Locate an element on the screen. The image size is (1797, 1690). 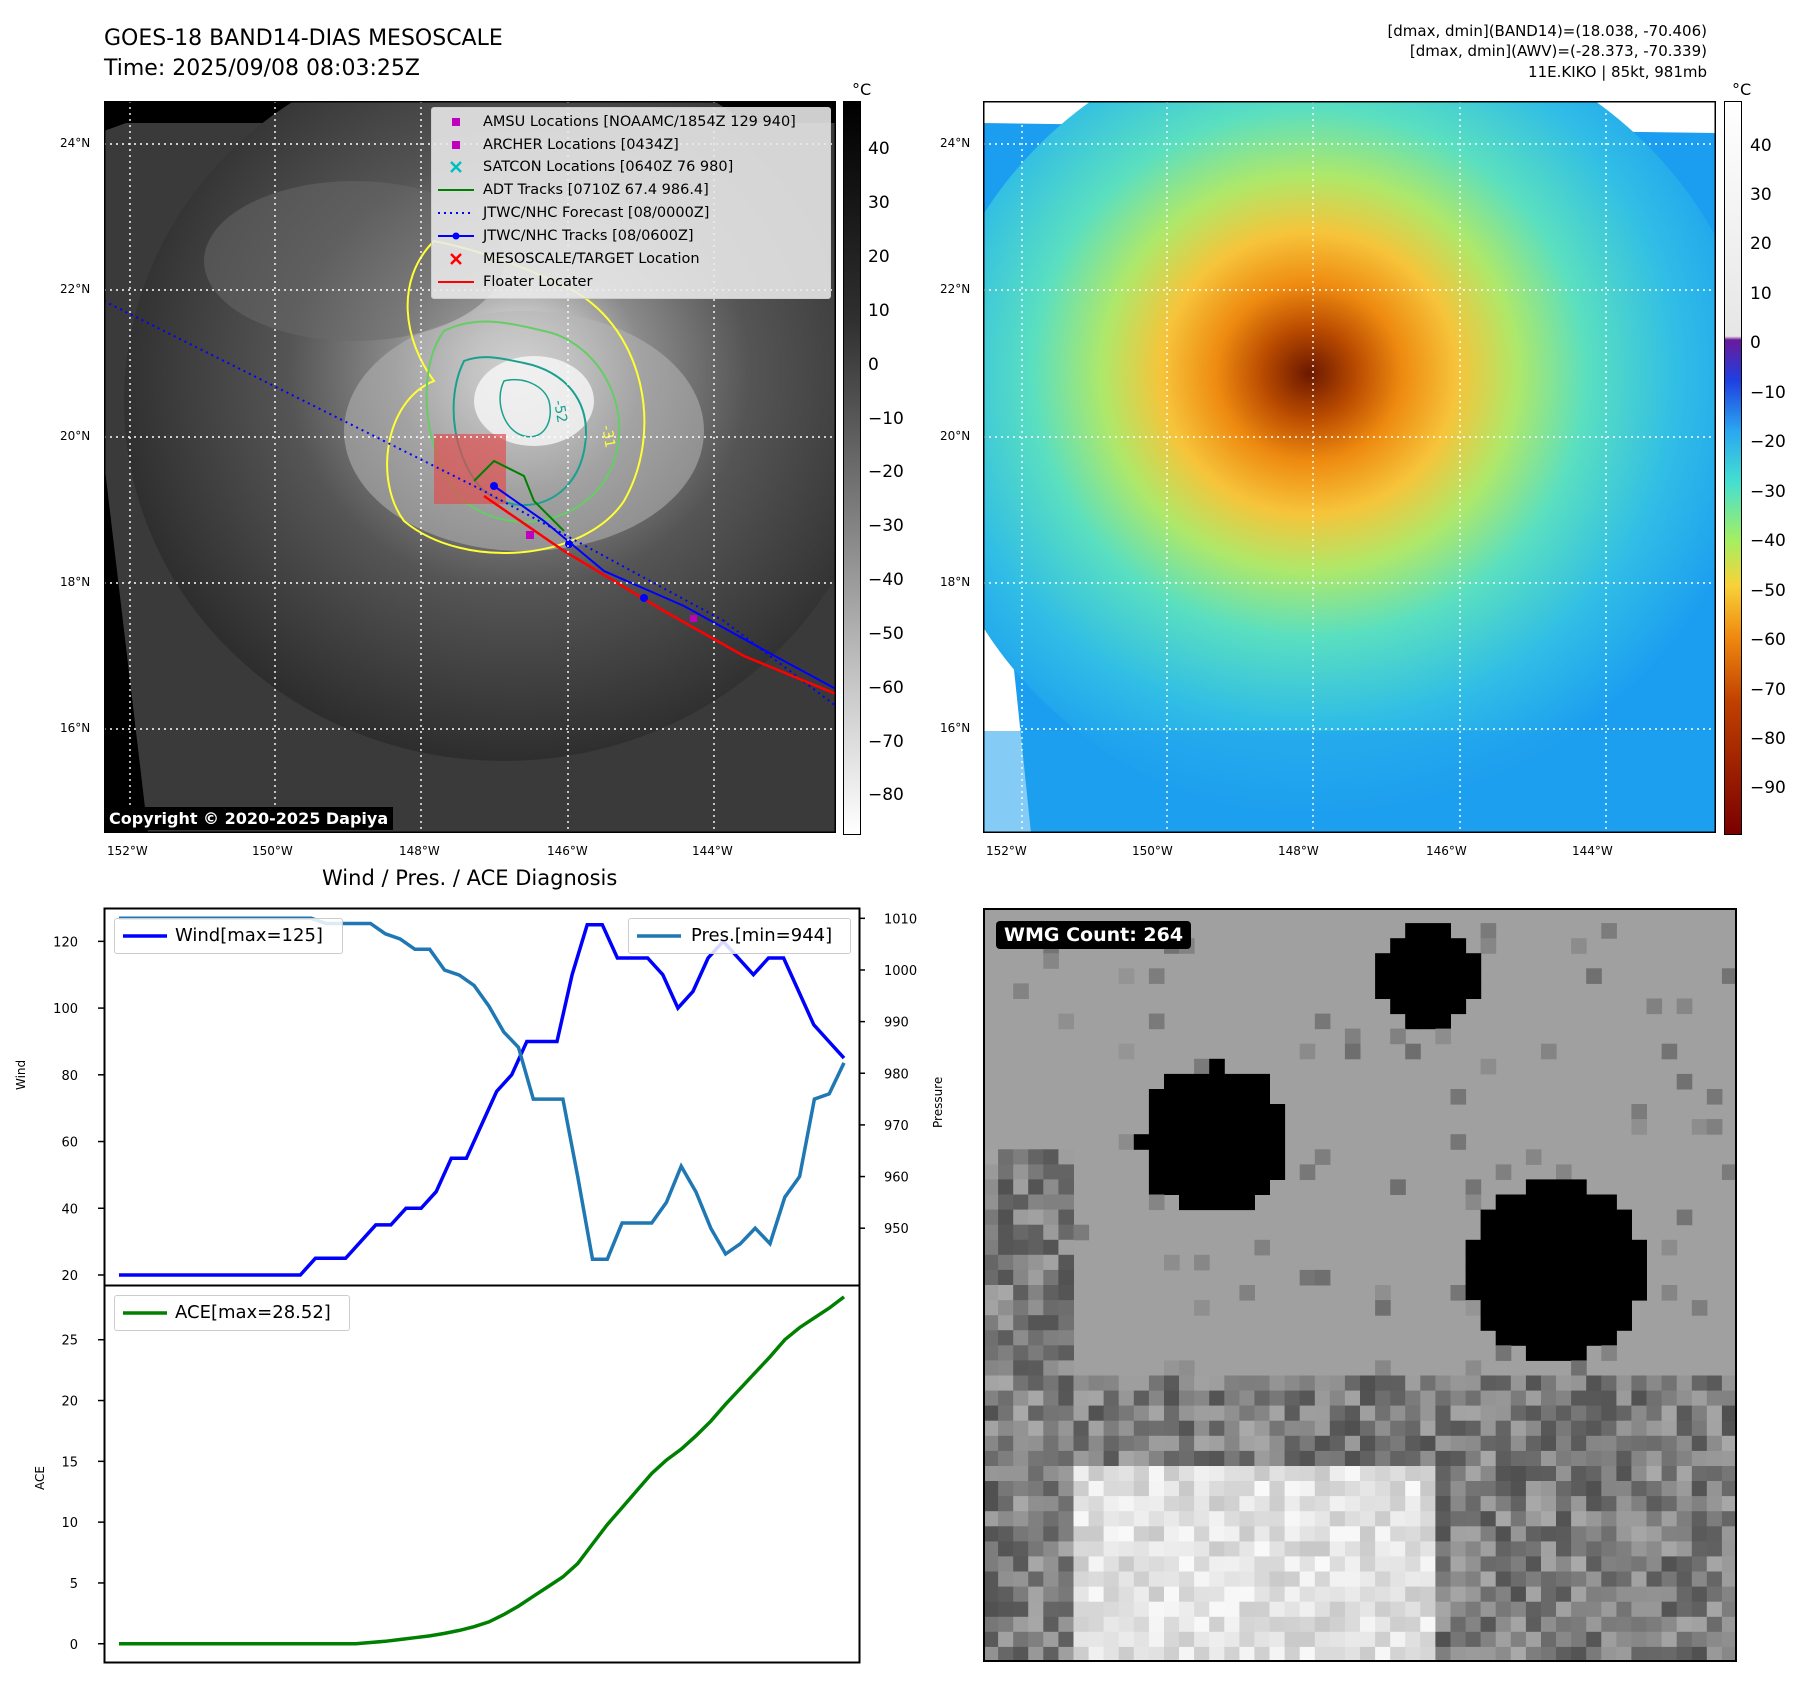
copyright-text: Copyright © 2020-2025 Dapiya is located at coordinates (249, 818).